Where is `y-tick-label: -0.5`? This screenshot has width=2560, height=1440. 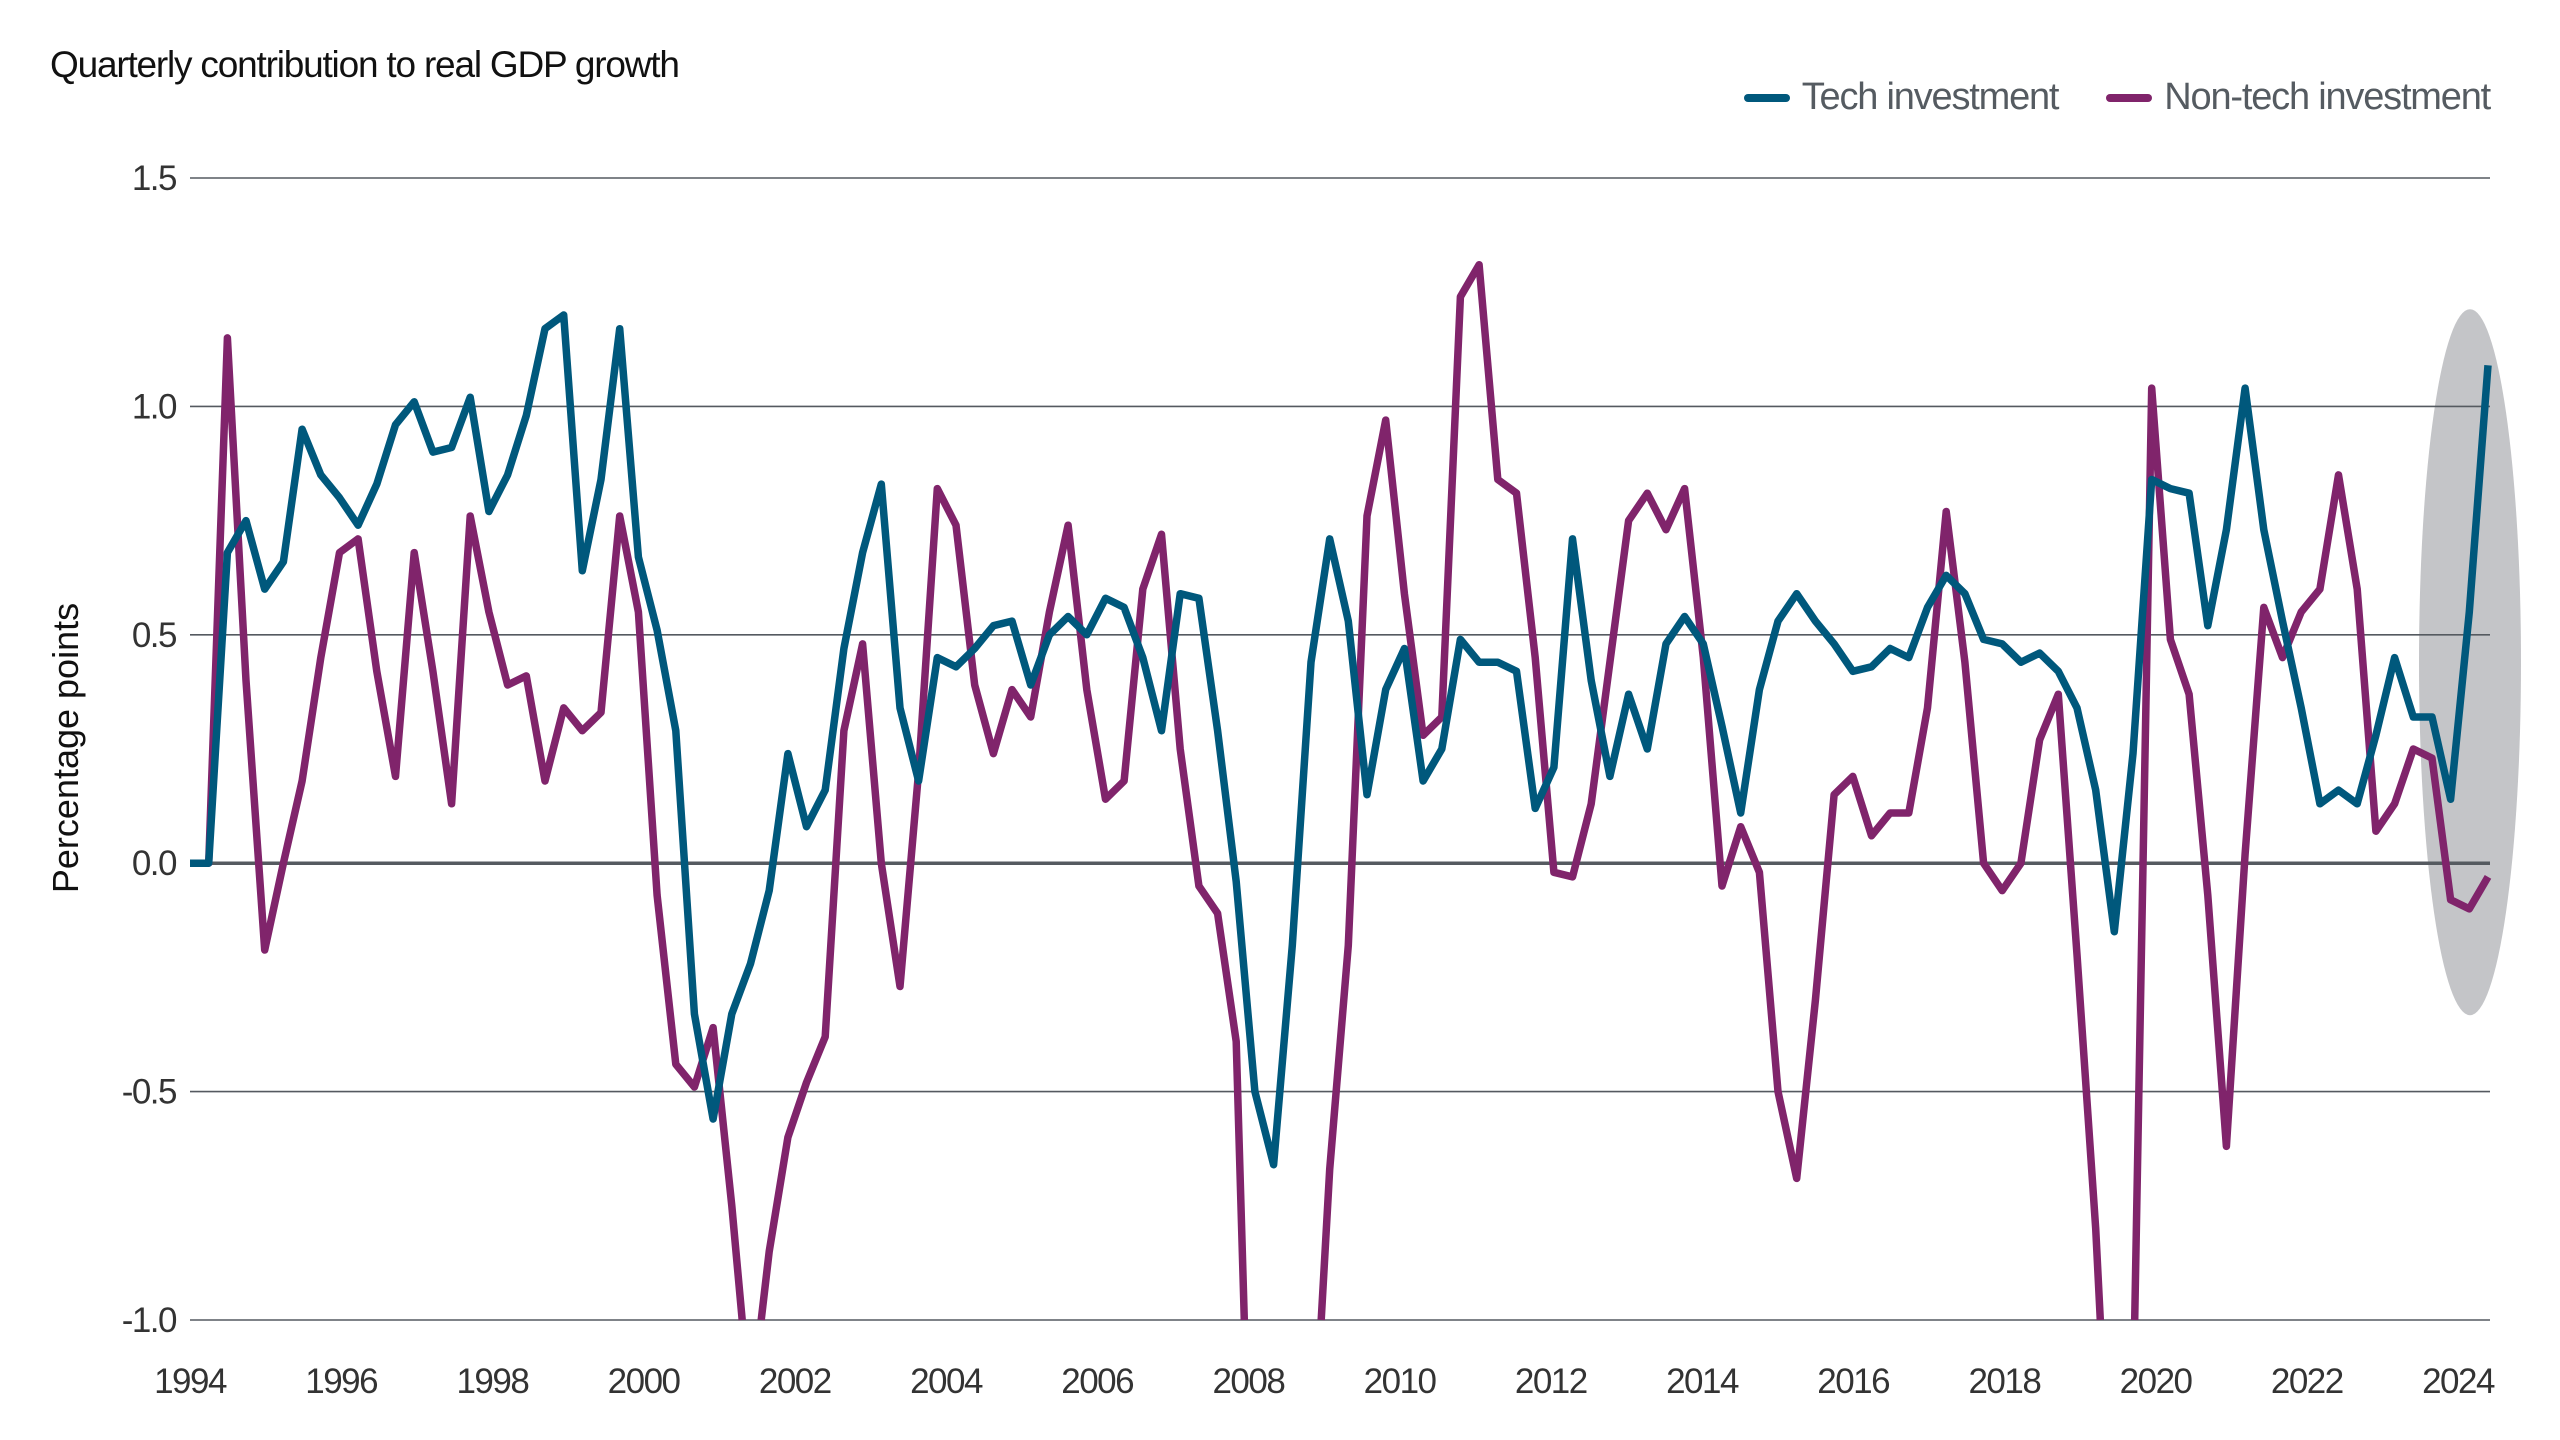
y-tick-label: -0.5 is located at coordinates (149, 1092).